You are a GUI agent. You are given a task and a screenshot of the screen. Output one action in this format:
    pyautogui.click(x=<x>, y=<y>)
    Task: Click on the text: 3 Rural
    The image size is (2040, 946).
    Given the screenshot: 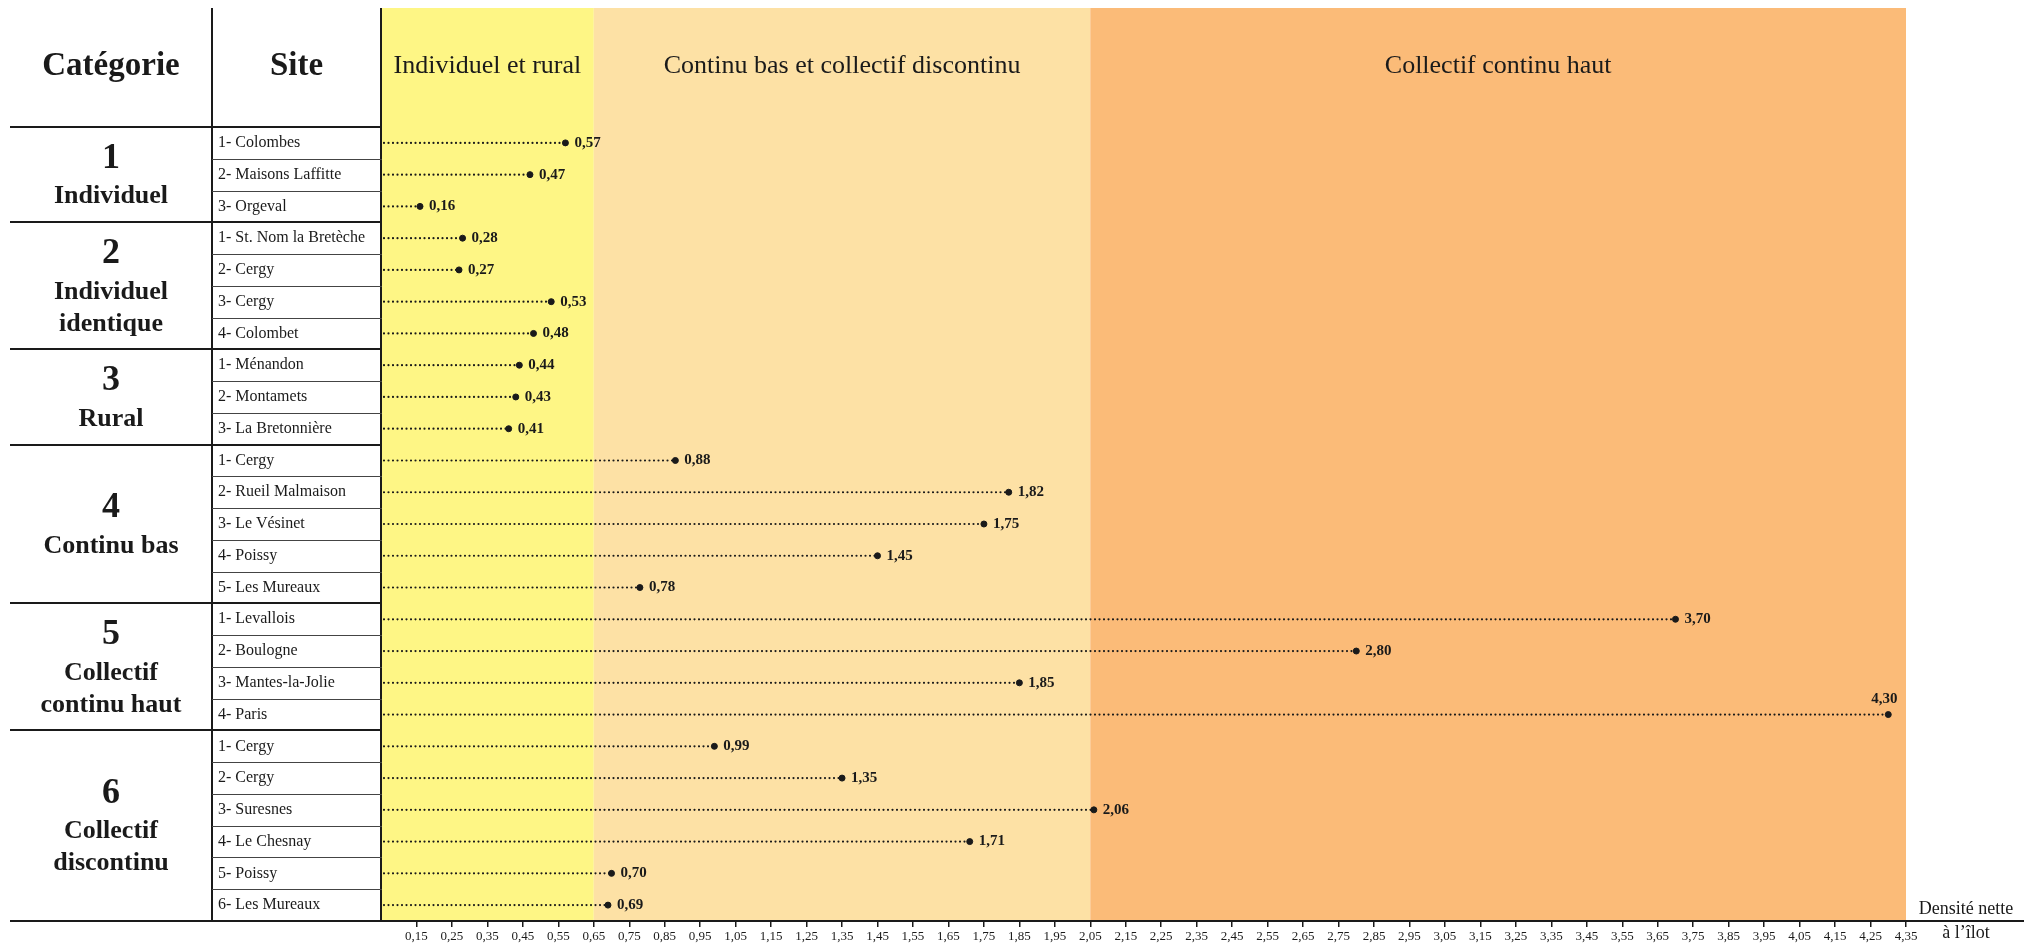 What is the action you would take?
    pyautogui.click(x=111, y=395)
    